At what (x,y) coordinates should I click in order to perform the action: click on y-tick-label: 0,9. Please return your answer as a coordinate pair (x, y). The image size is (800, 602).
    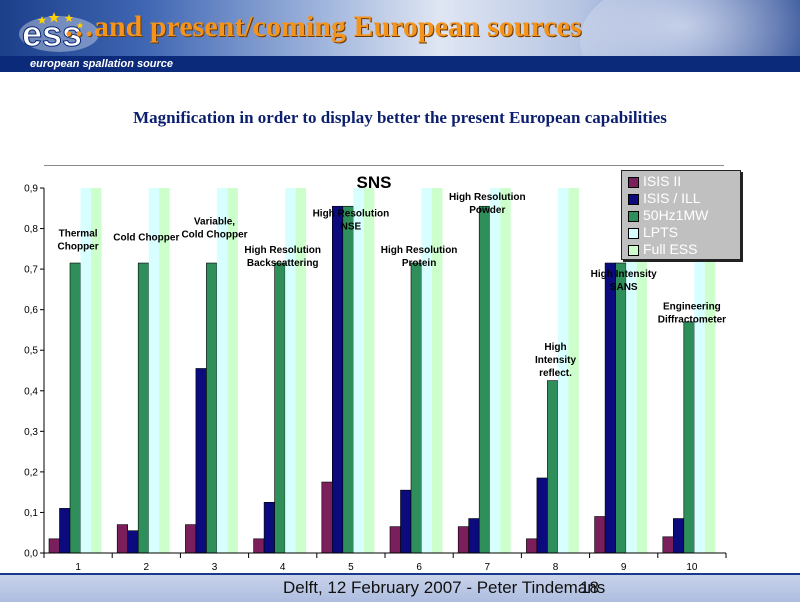
    Looking at the image, I should click on (31, 189).